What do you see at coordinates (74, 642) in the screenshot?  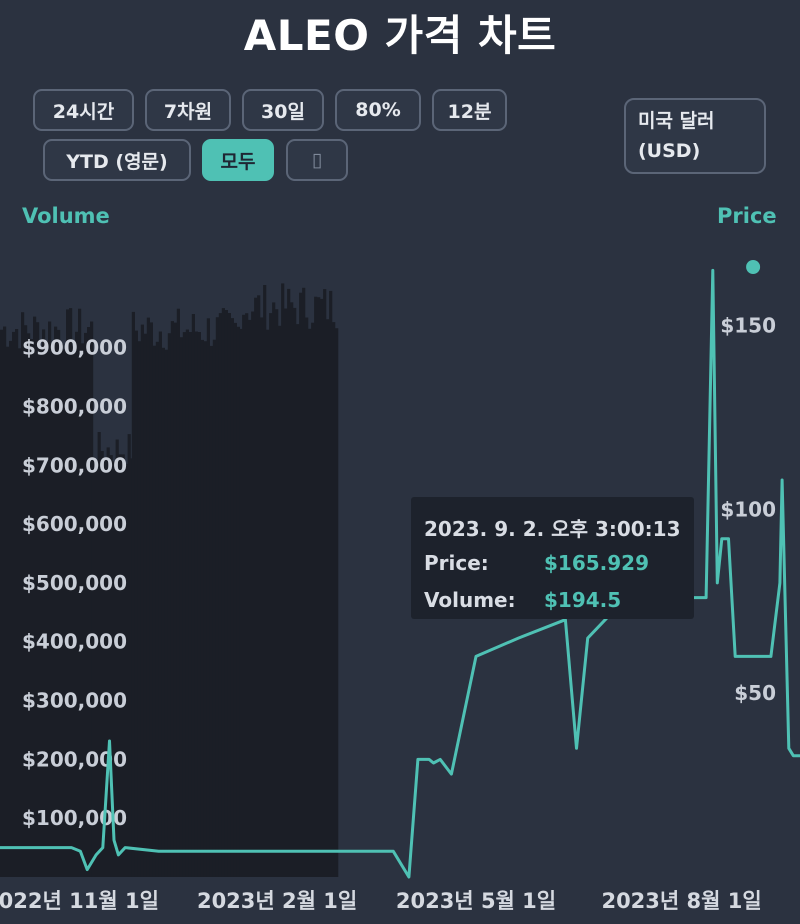 I see `volume-tick-label: $400,000` at bounding box center [74, 642].